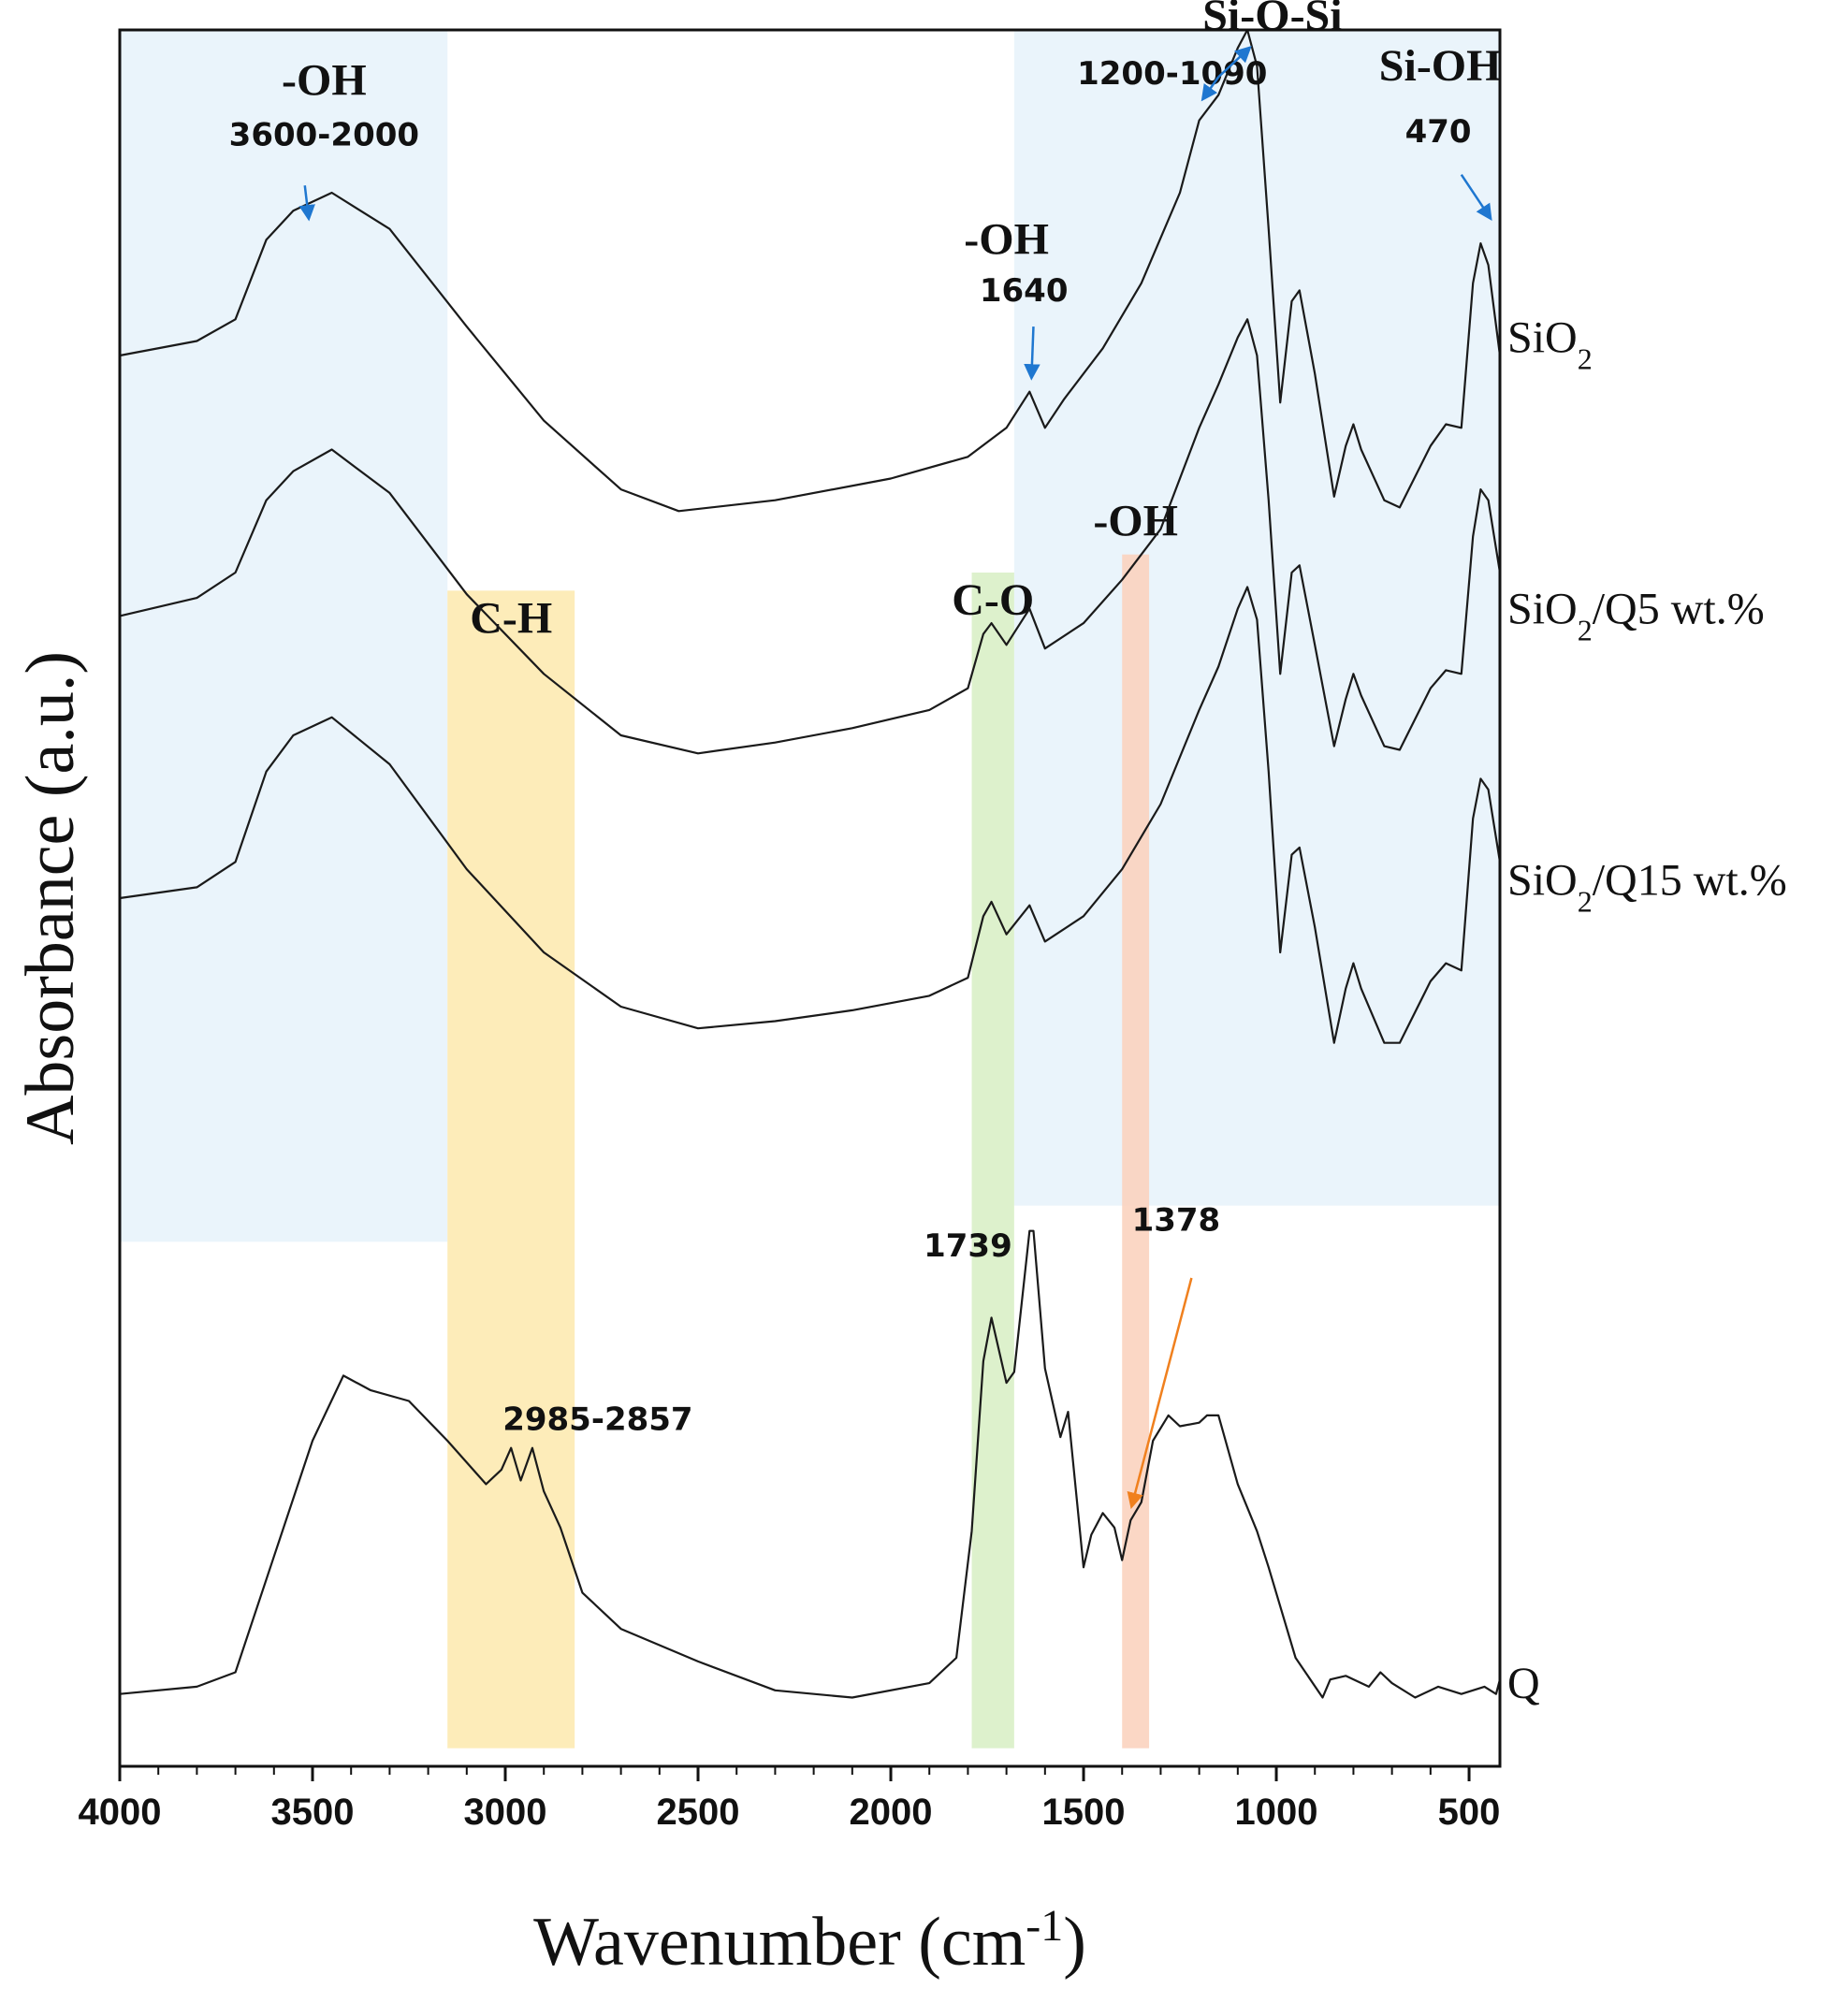 The image size is (1848, 2003). Describe the element at coordinates (1476, 197) in the screenshot. I see `si-oh-arrow` at that location.